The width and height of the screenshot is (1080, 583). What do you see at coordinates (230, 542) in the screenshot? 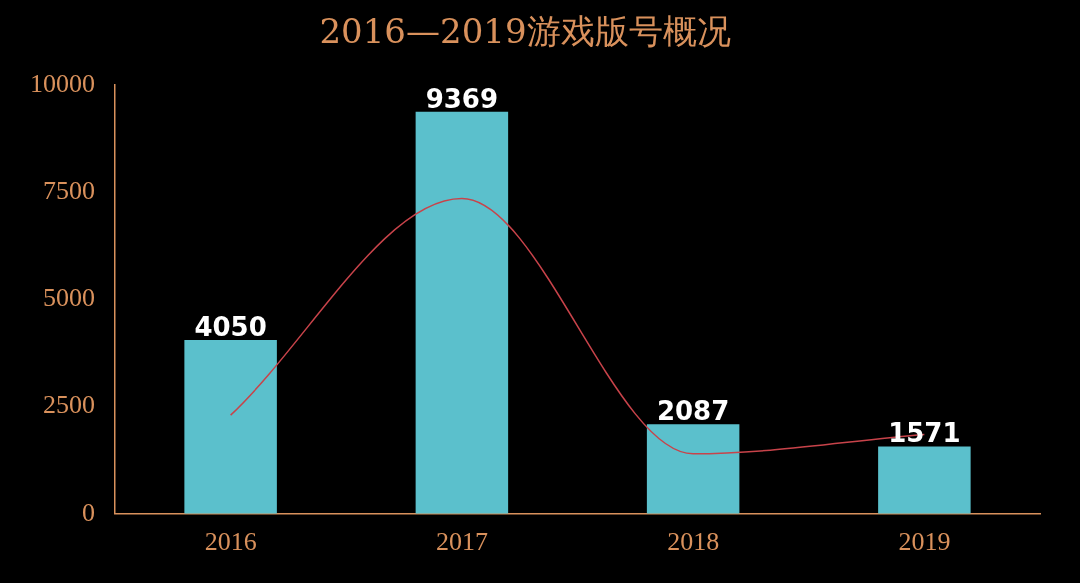
I see `x-tick-label: 2016` at bounding box center [230, 542].